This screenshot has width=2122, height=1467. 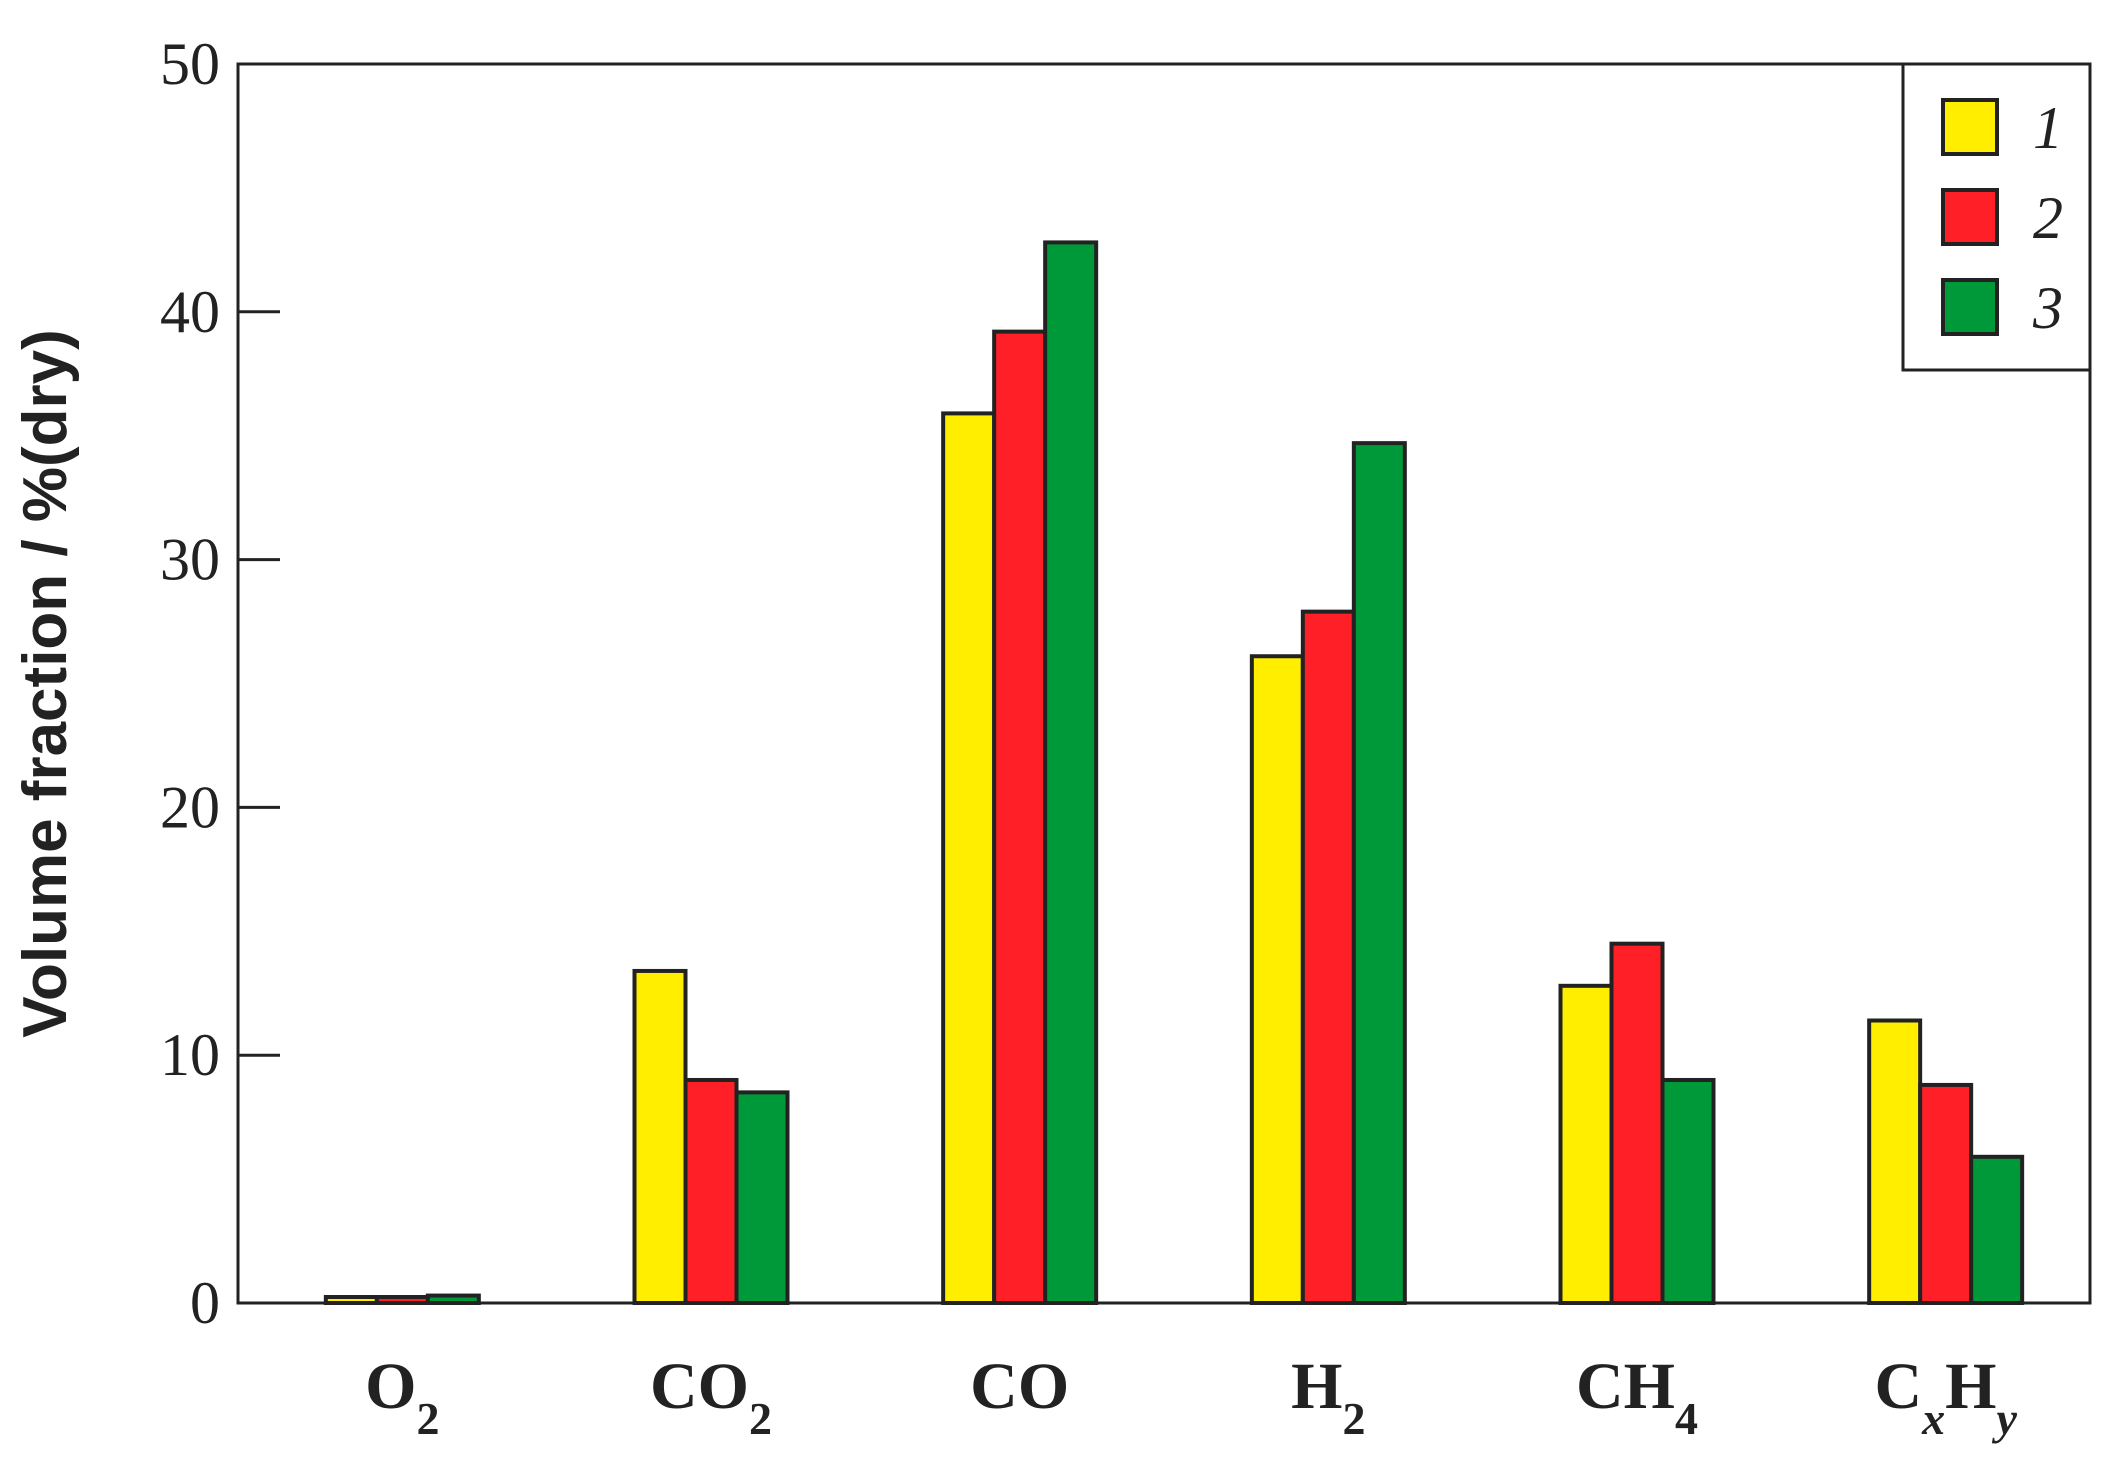 I want to click on y-tick-label: 0, so click(x=205, y=1303).